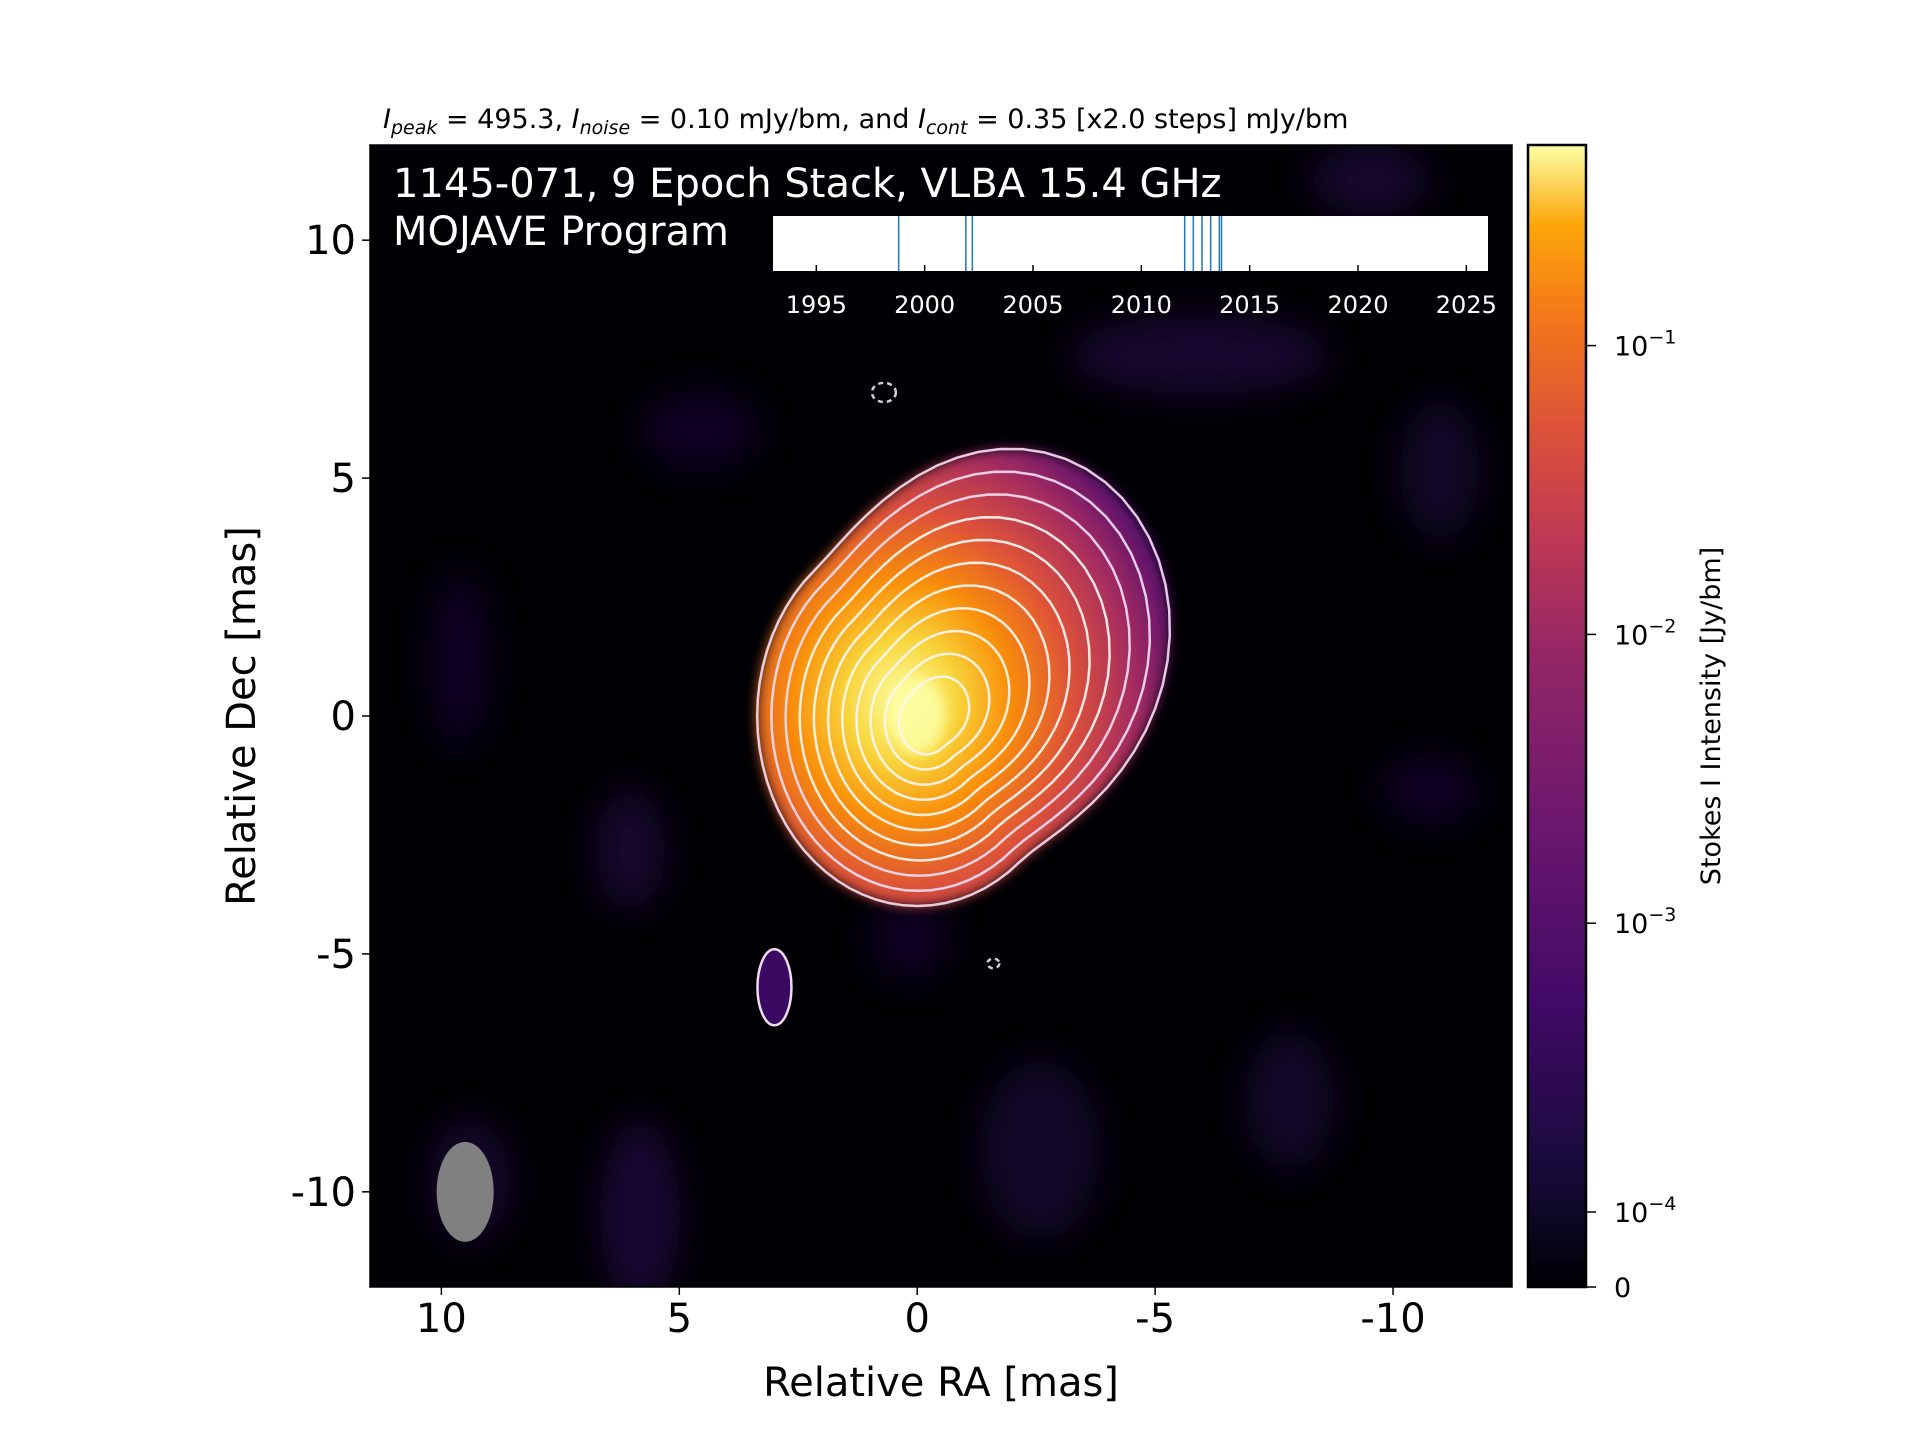  What do you see at coordinates (1466, 305) in the screenshot?
I see `timeline-tick-label: 2025` at bounding box center [1466, 305].